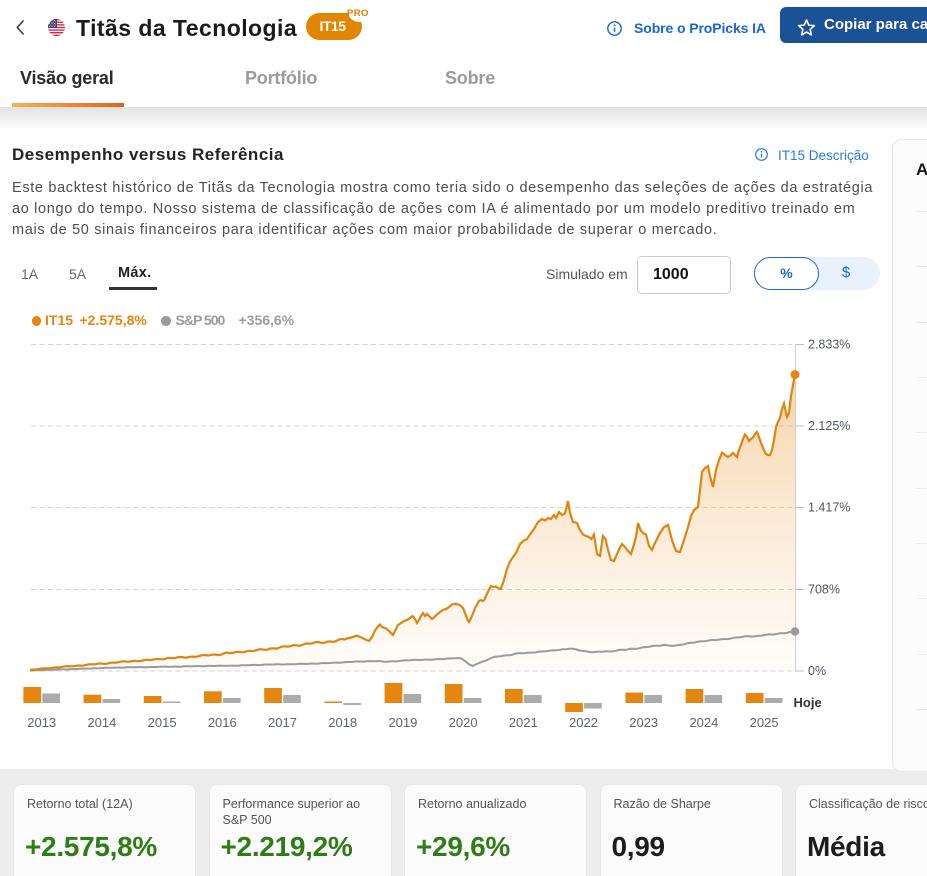 The image size is (927, 876). I want to click on svg-text: 2021, so click(523, 722).